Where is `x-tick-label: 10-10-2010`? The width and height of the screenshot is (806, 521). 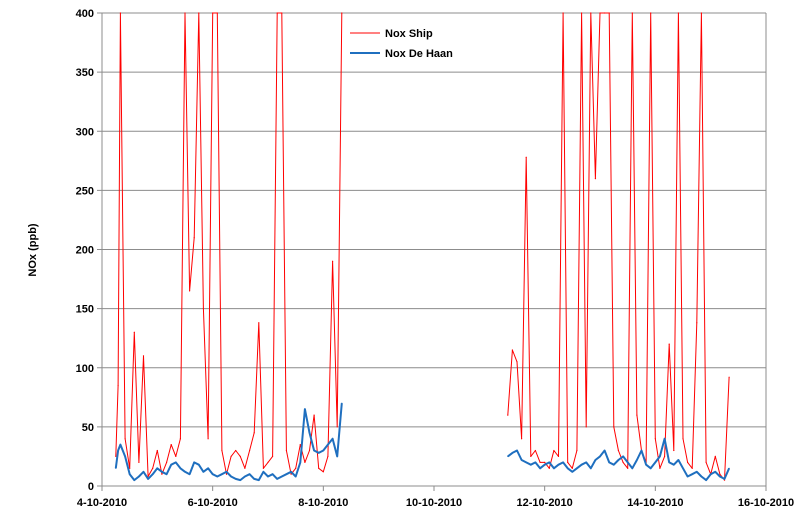 x-tick-label: 10-10-2010 is located at coordinates (434, 503).